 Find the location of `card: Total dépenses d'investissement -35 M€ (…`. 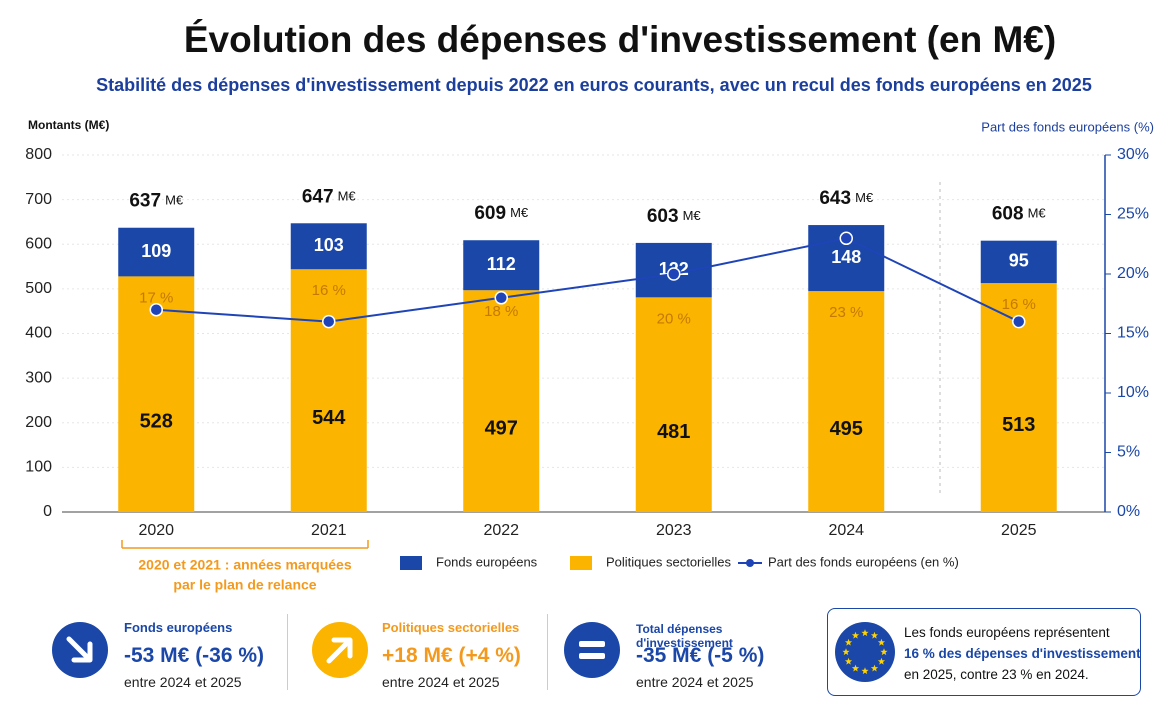

card: Total dépenses d'investissement -35 M€ (… is located at coordinates (687, 651).